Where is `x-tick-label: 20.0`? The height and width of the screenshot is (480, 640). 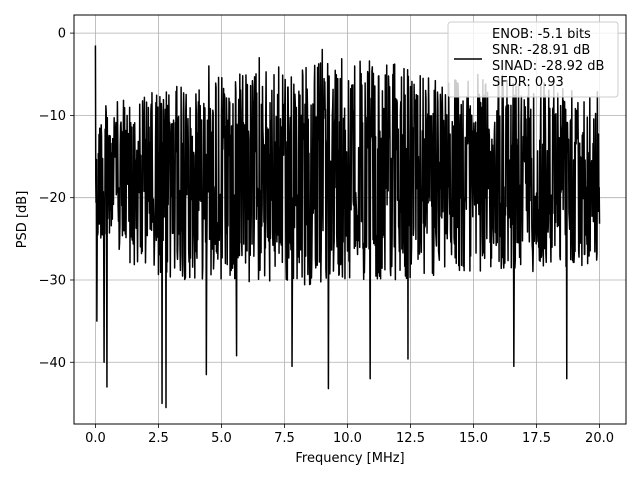
x-tick-label: 20.0 is located at coordinates (599, 438).